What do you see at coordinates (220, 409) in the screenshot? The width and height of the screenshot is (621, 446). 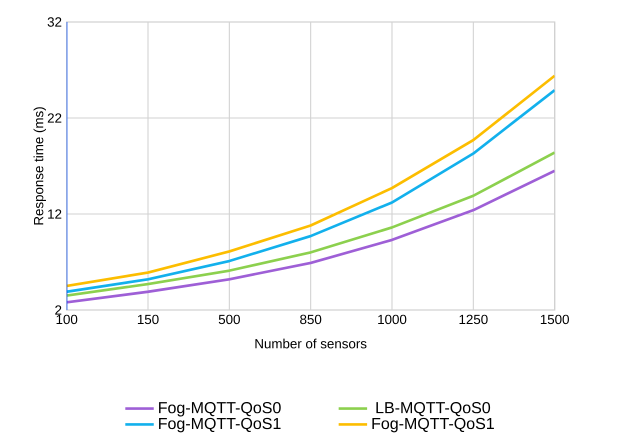 I see `legend-label: Fog-MQTT-QoS0` at bounding box center [220, 409].